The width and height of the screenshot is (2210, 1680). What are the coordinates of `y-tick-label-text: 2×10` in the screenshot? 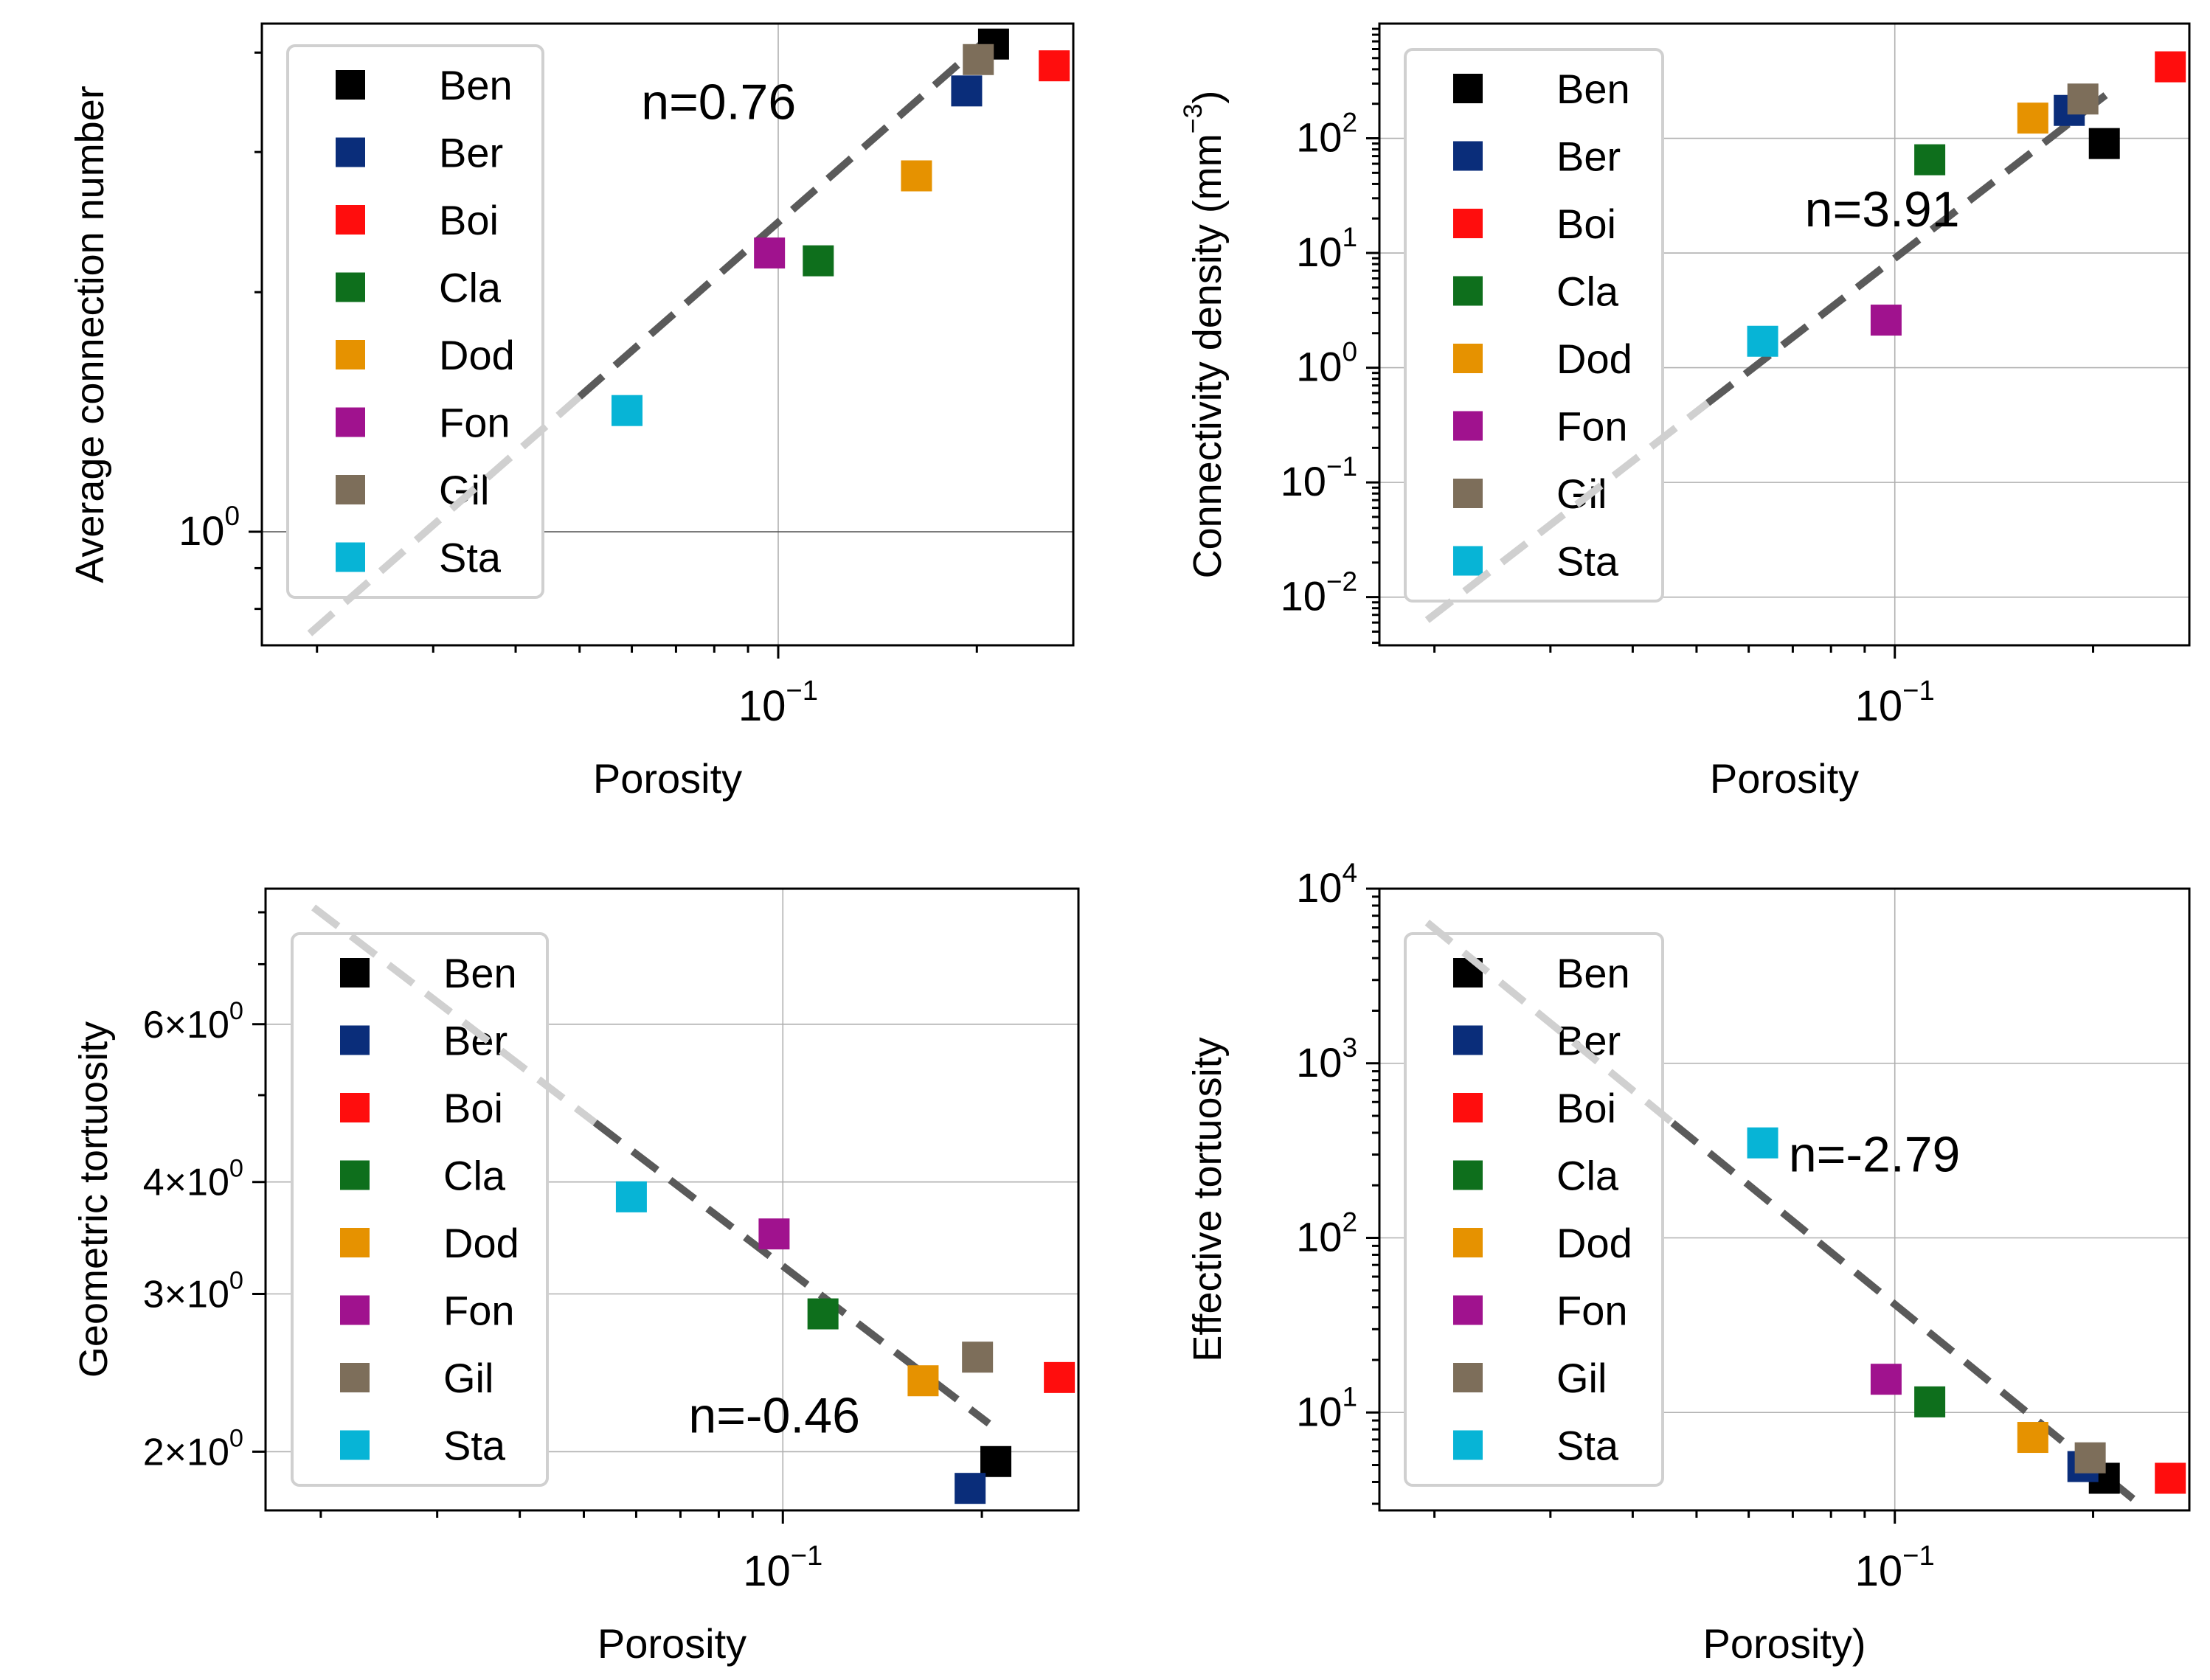 It's located at (186, 1453).